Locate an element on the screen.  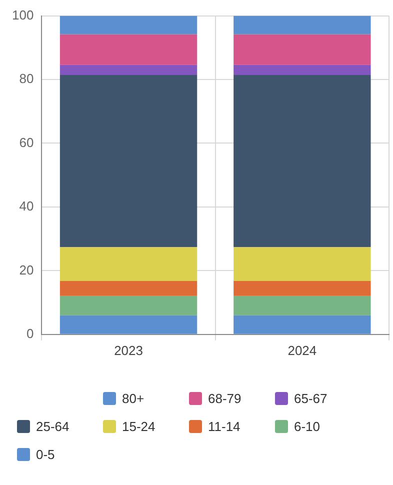
x-tick-label: 2023 is located at coordinates (128, 350).